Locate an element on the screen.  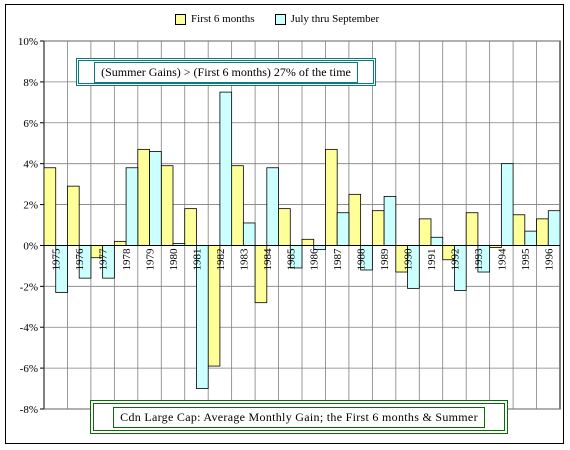
y-tick-label: 8% is located at coordinates (30, 83).